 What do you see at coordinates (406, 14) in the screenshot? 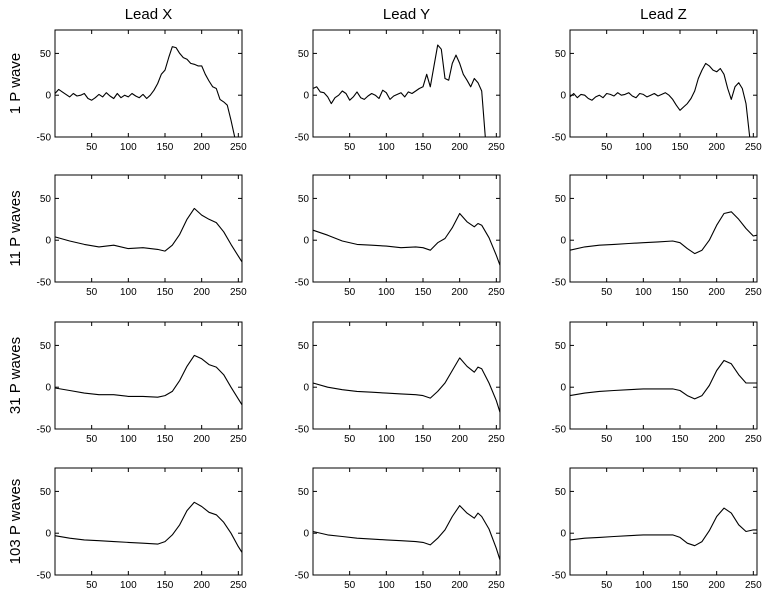
I see `column-title: Lead Y` at bounding box center [406, 14].